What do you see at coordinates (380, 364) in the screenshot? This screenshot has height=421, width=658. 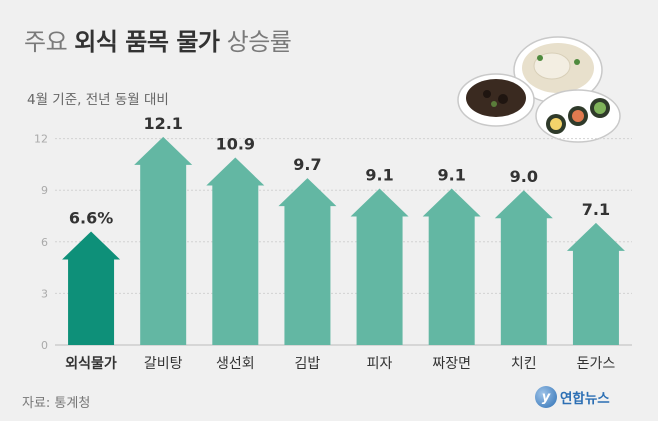 I see `category-label: 피자` at bounding box center [380, 364].